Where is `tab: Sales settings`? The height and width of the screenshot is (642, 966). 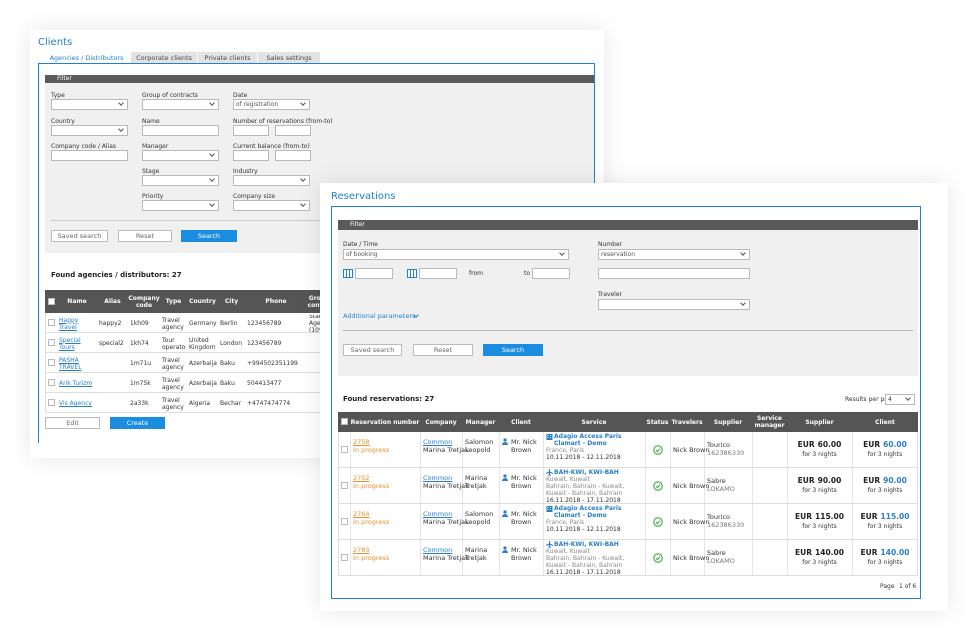
tab: Sales settings is located at coordinates (288, 58).